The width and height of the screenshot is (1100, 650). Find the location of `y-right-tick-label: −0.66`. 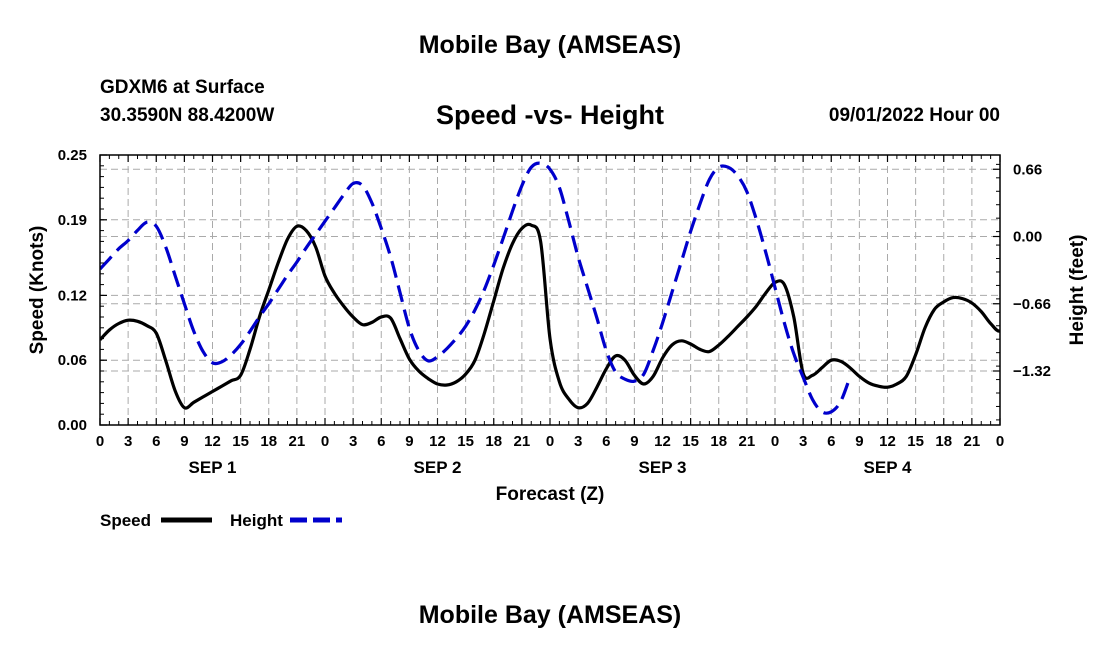

y-right-tick-label: −0.66 is located at coordinates (1032, 304).